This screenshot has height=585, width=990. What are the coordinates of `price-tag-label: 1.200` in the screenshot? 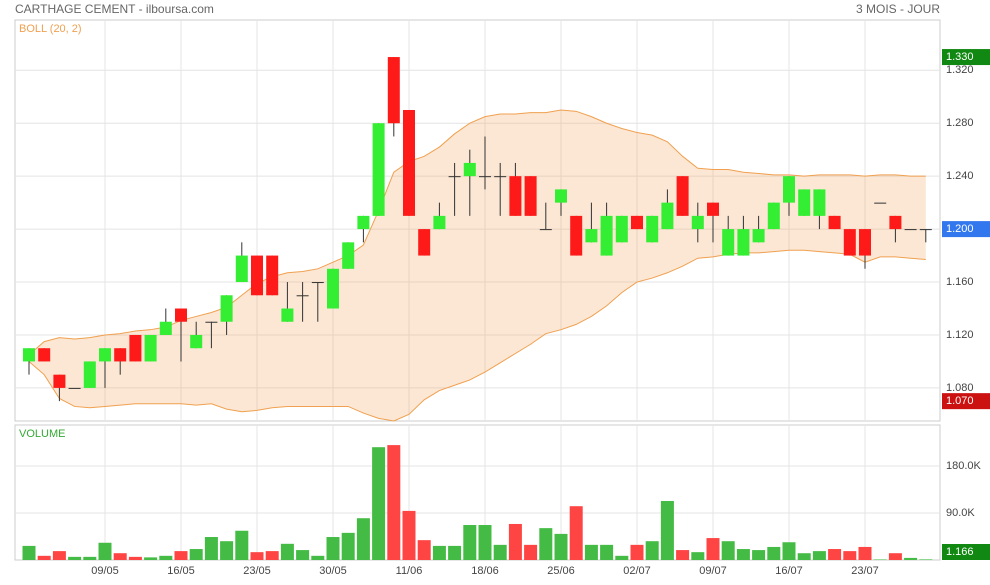 It's located at (960, 229).